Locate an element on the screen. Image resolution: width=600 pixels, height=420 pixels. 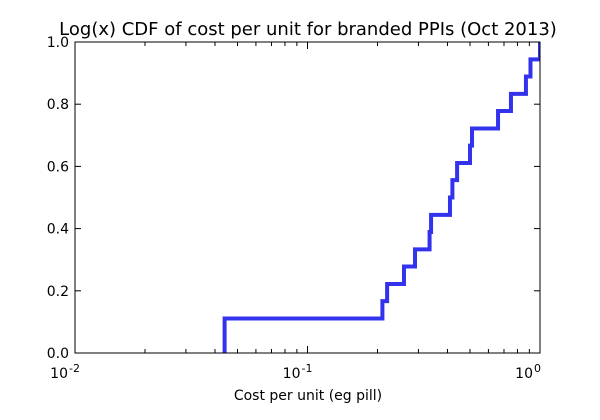
y-tick-label: 0.4 is located at coordinates (58, 230).